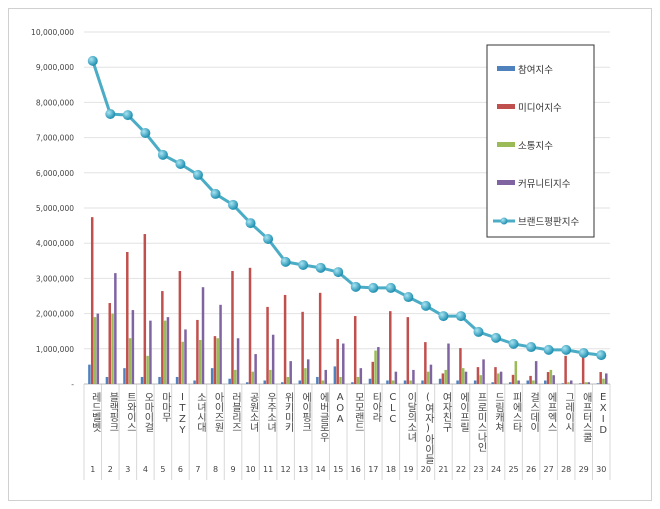  Describe the element at coordinates (408, 469) in the screenshot. I see `x-rank-label: 19` at that location.